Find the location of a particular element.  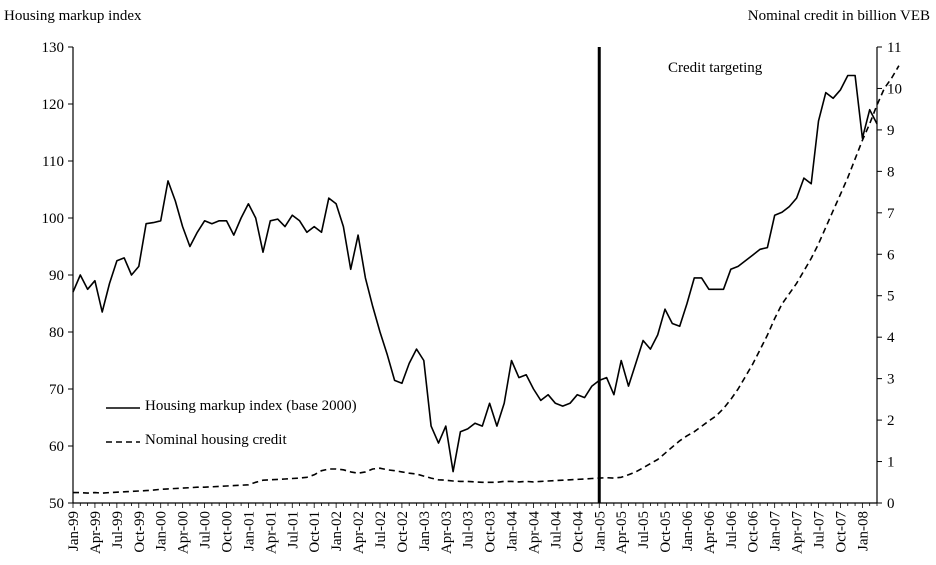

x-tick-label: Oct-04 is located at coordinates (578, 532).